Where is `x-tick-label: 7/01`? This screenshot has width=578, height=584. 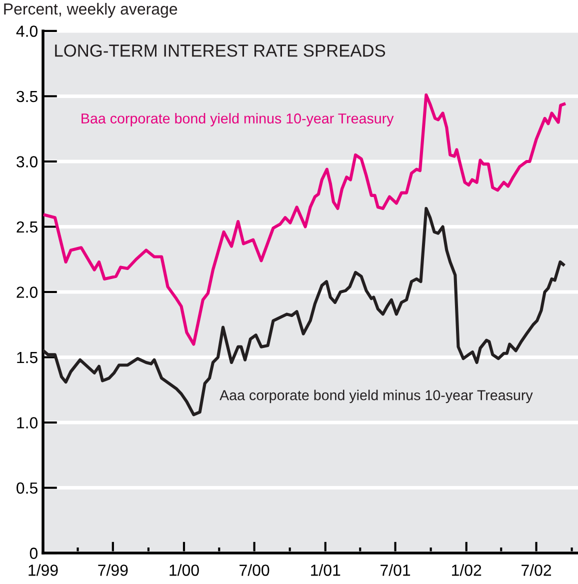 x-tick-label: 7/01 is located at coordinates (395, 570).